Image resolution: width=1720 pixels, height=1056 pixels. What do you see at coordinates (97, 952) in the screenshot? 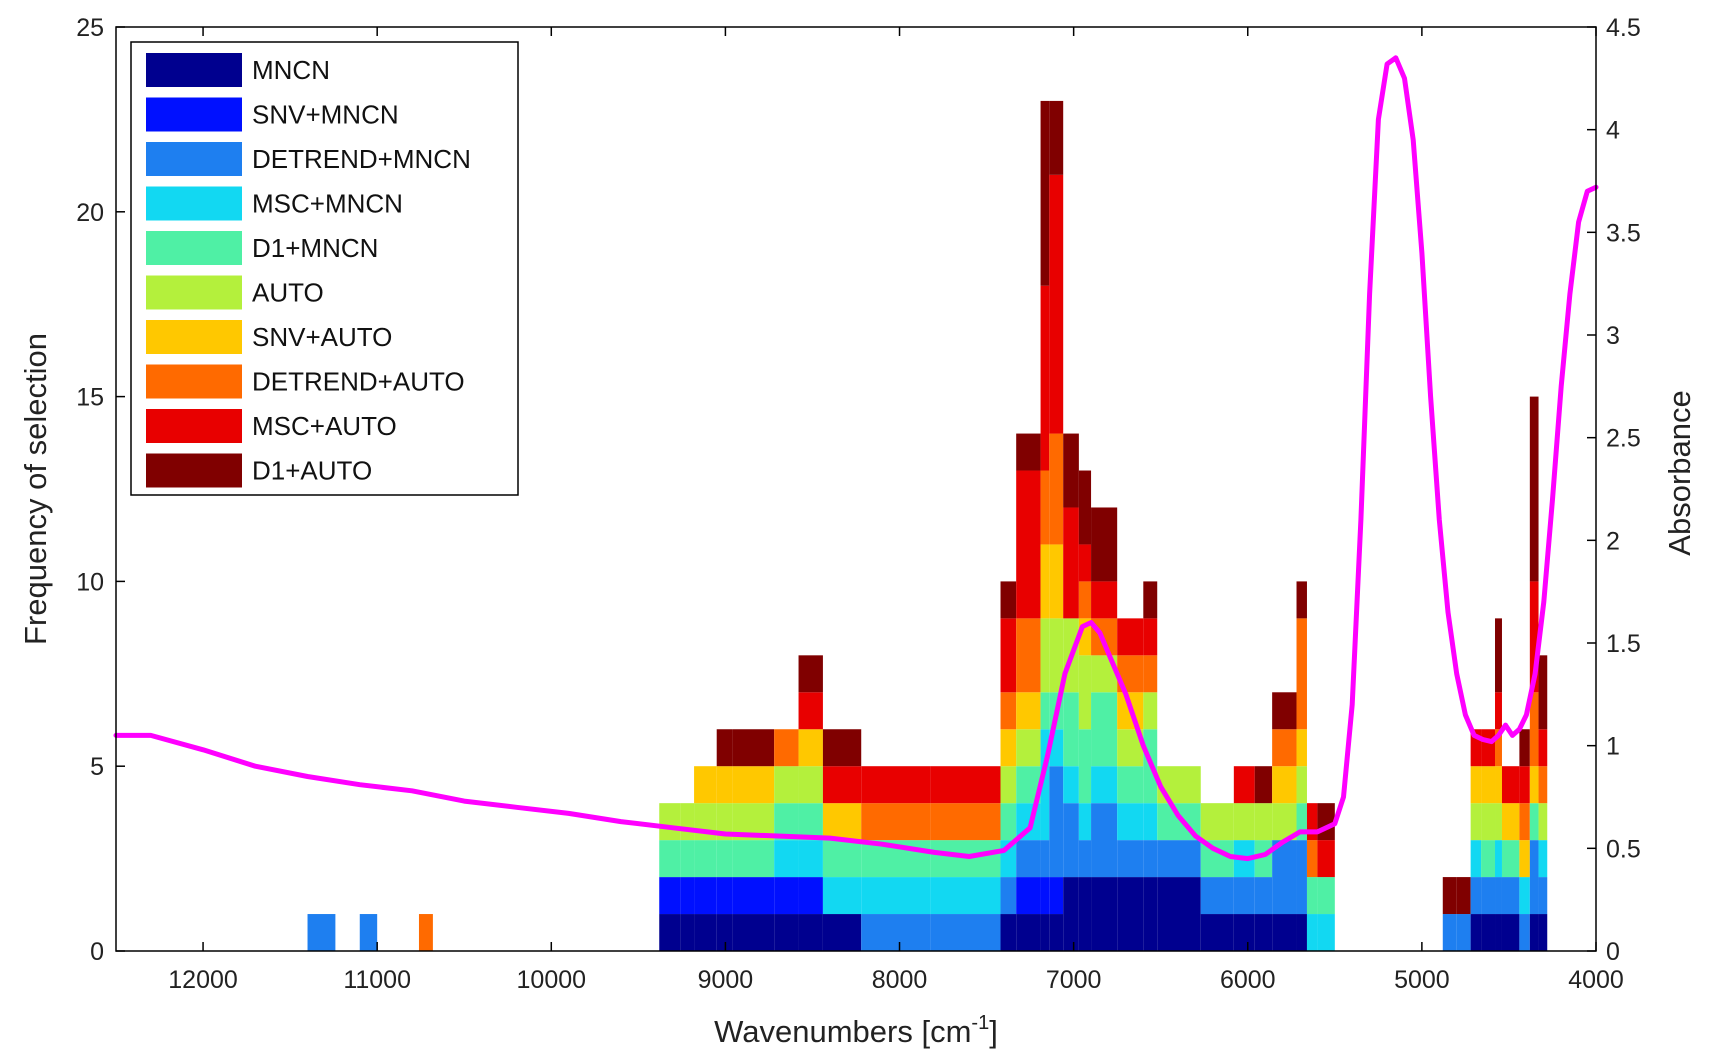
I see `y-left-tick-label: 0` at bounding box center [97, 952].